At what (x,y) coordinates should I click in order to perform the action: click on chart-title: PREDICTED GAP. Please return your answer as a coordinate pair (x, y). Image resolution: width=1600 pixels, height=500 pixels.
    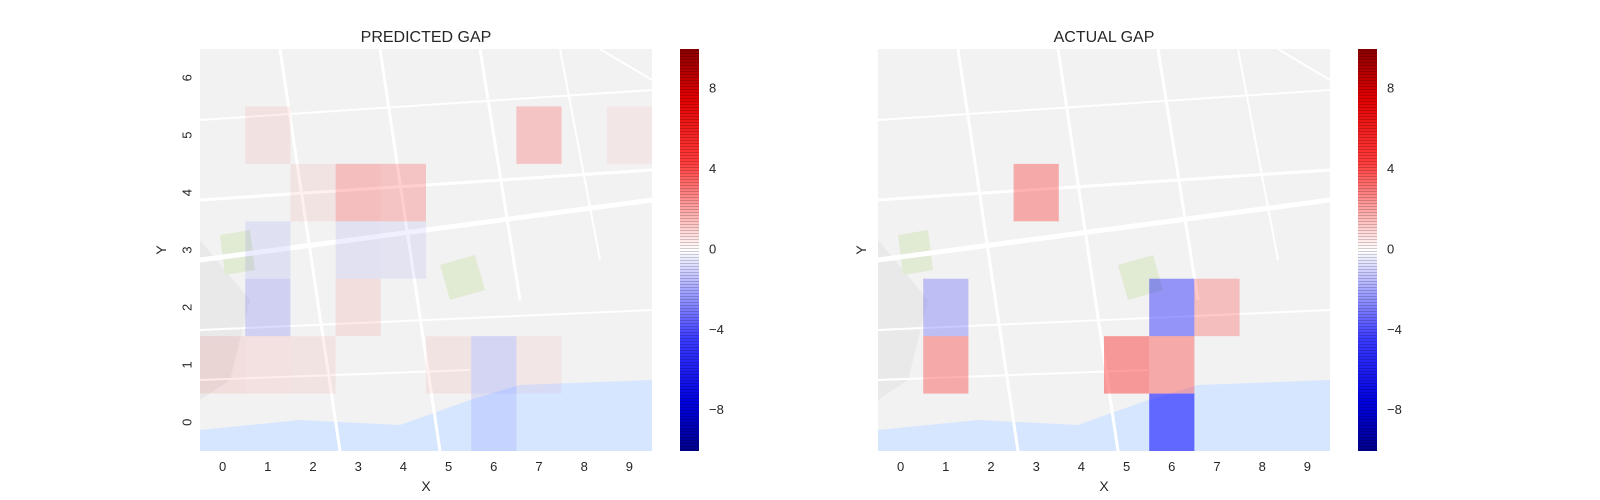
    Looking at the image, I should click on (426, 37).